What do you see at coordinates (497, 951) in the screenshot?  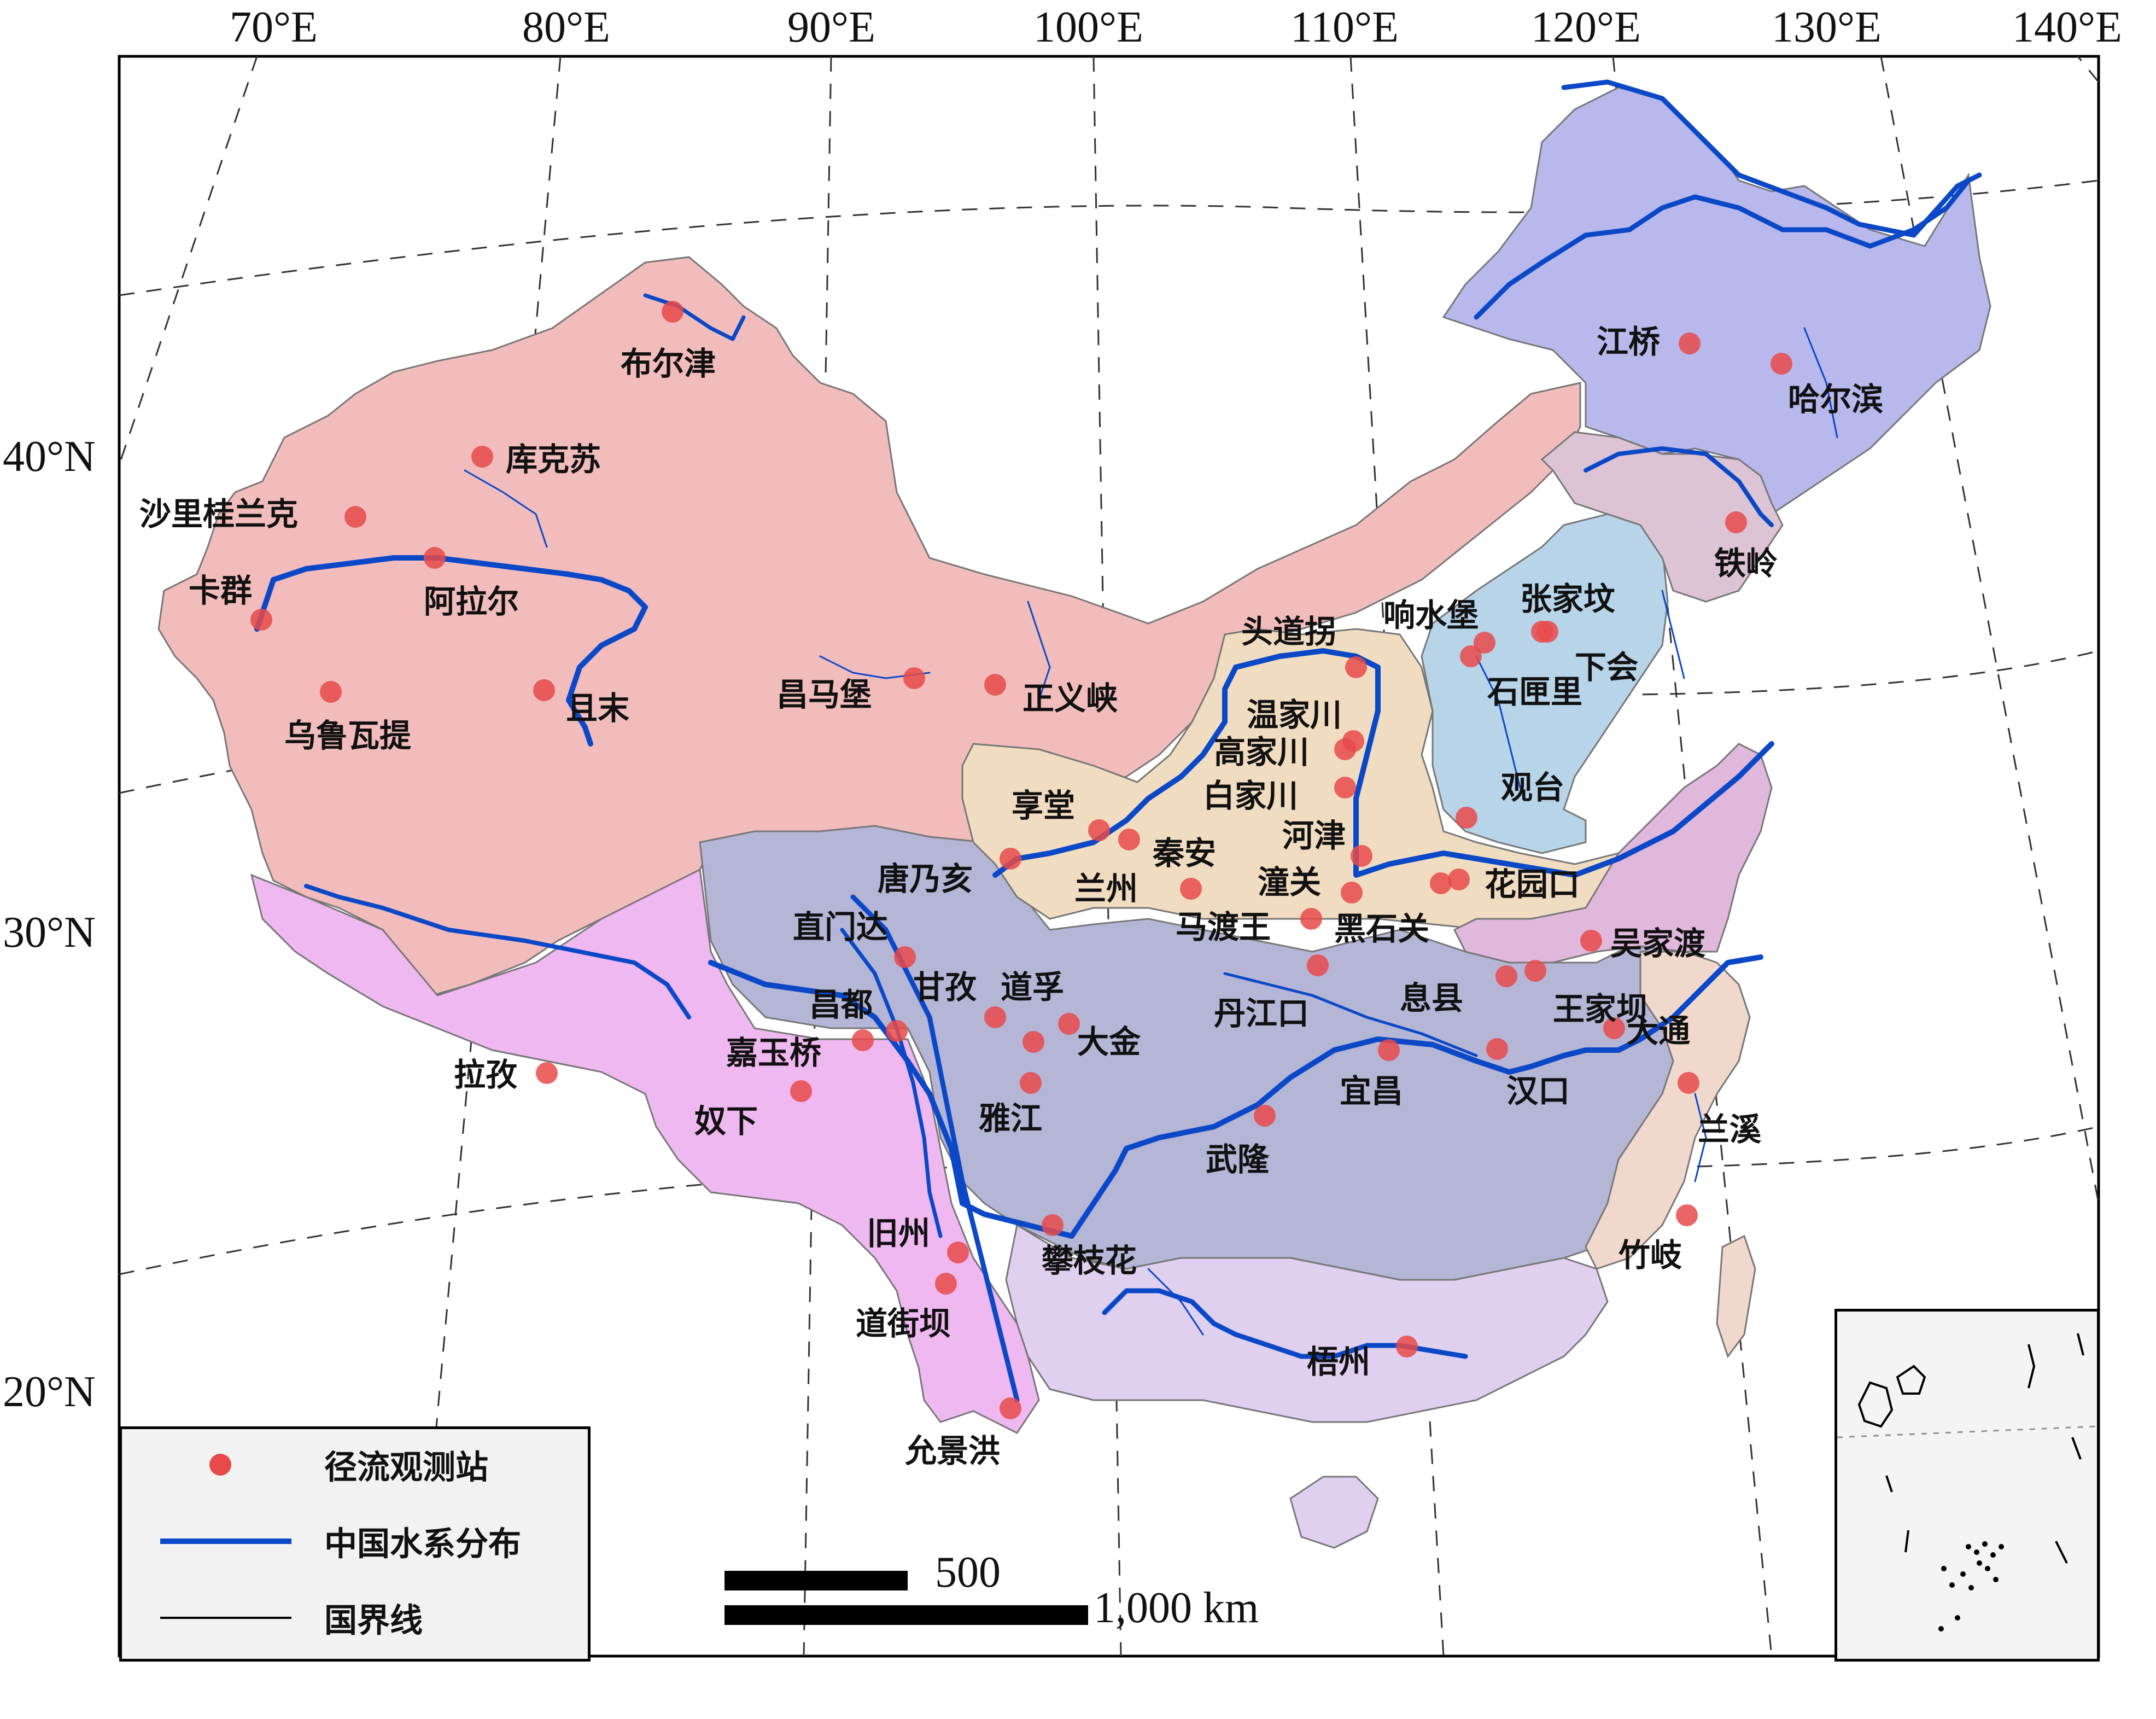 I see `yarlung-river` at bounding box center [497, 951].